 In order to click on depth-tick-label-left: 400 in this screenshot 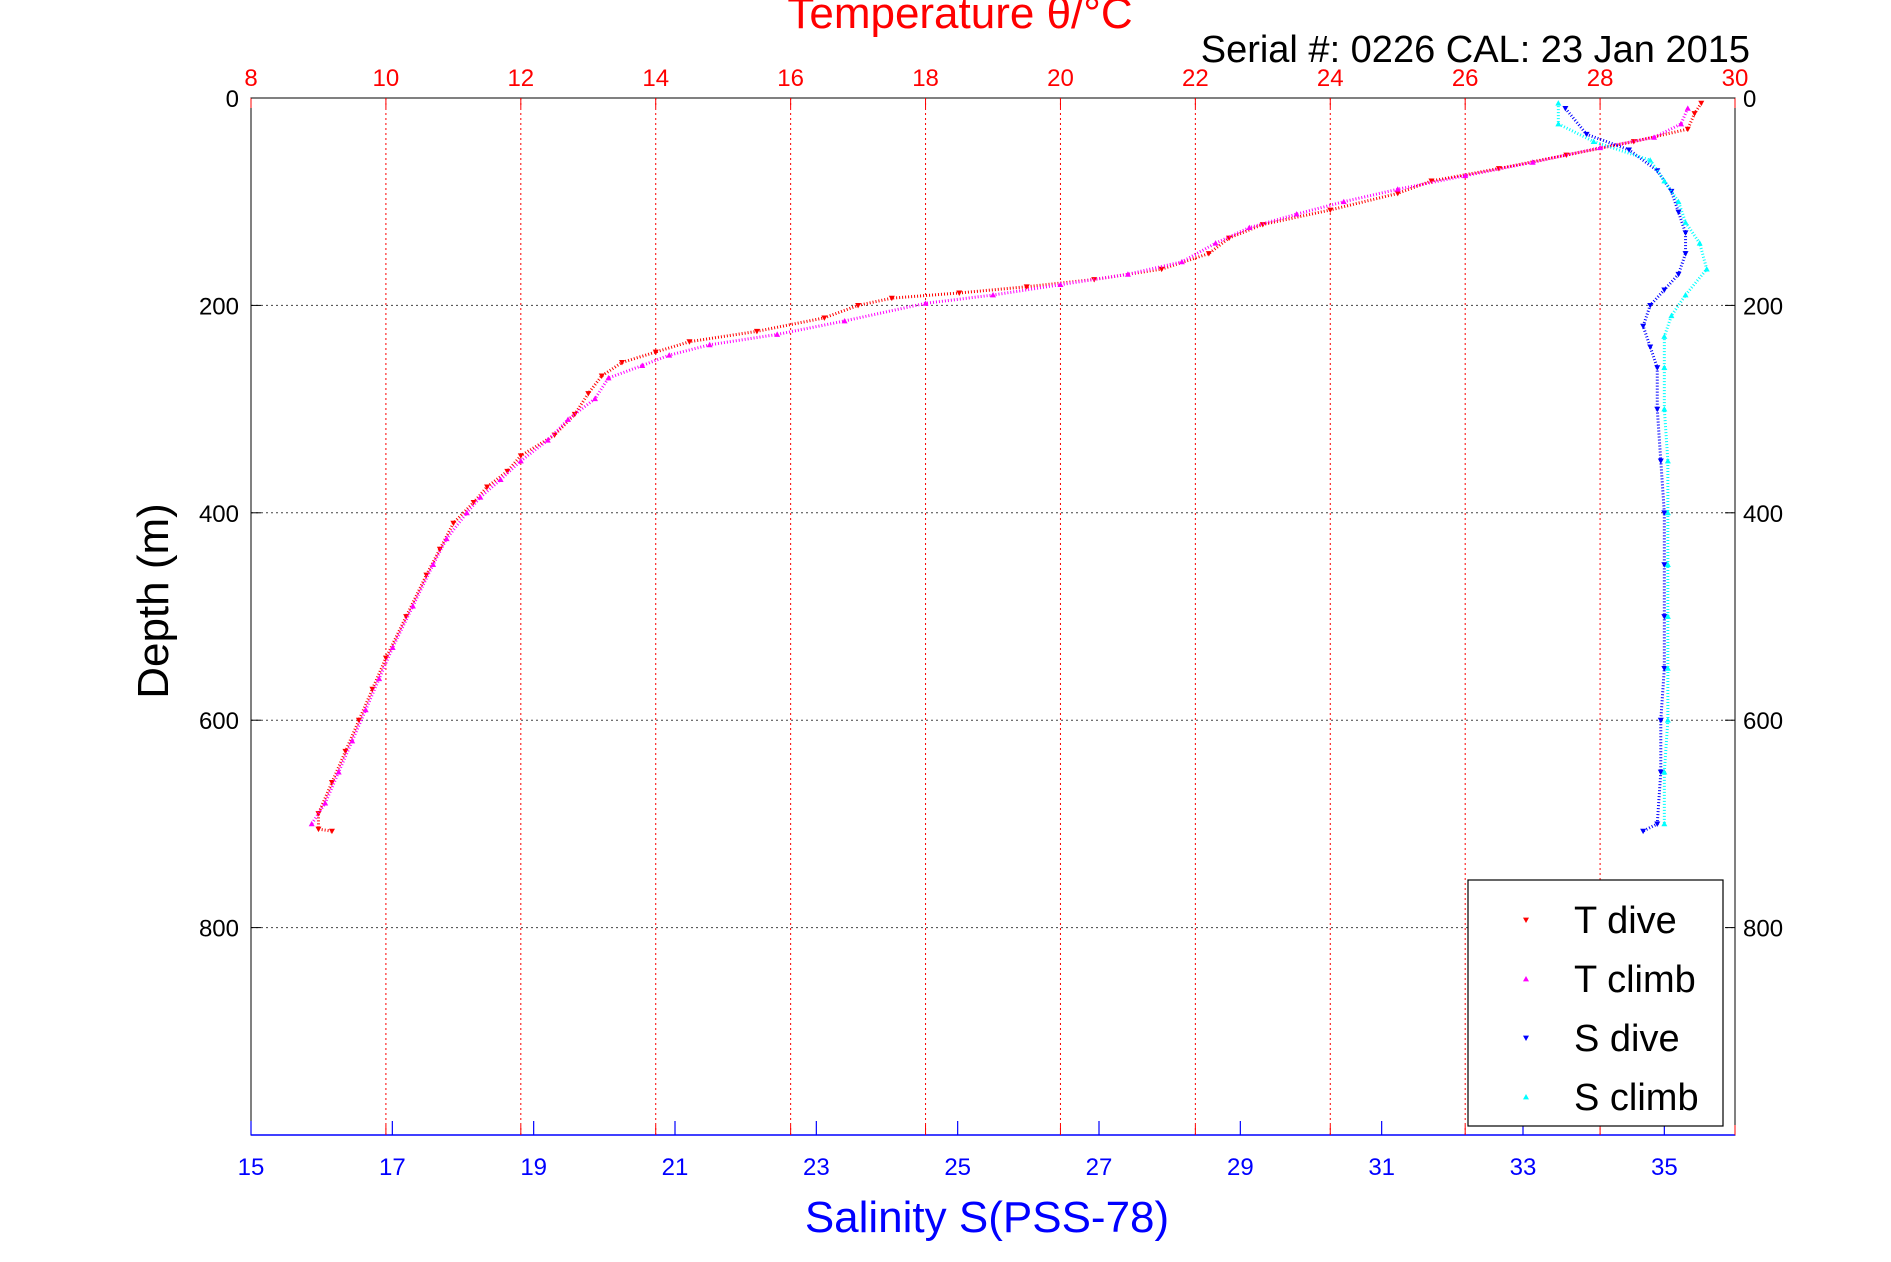, I will do `click(219, 514)`.